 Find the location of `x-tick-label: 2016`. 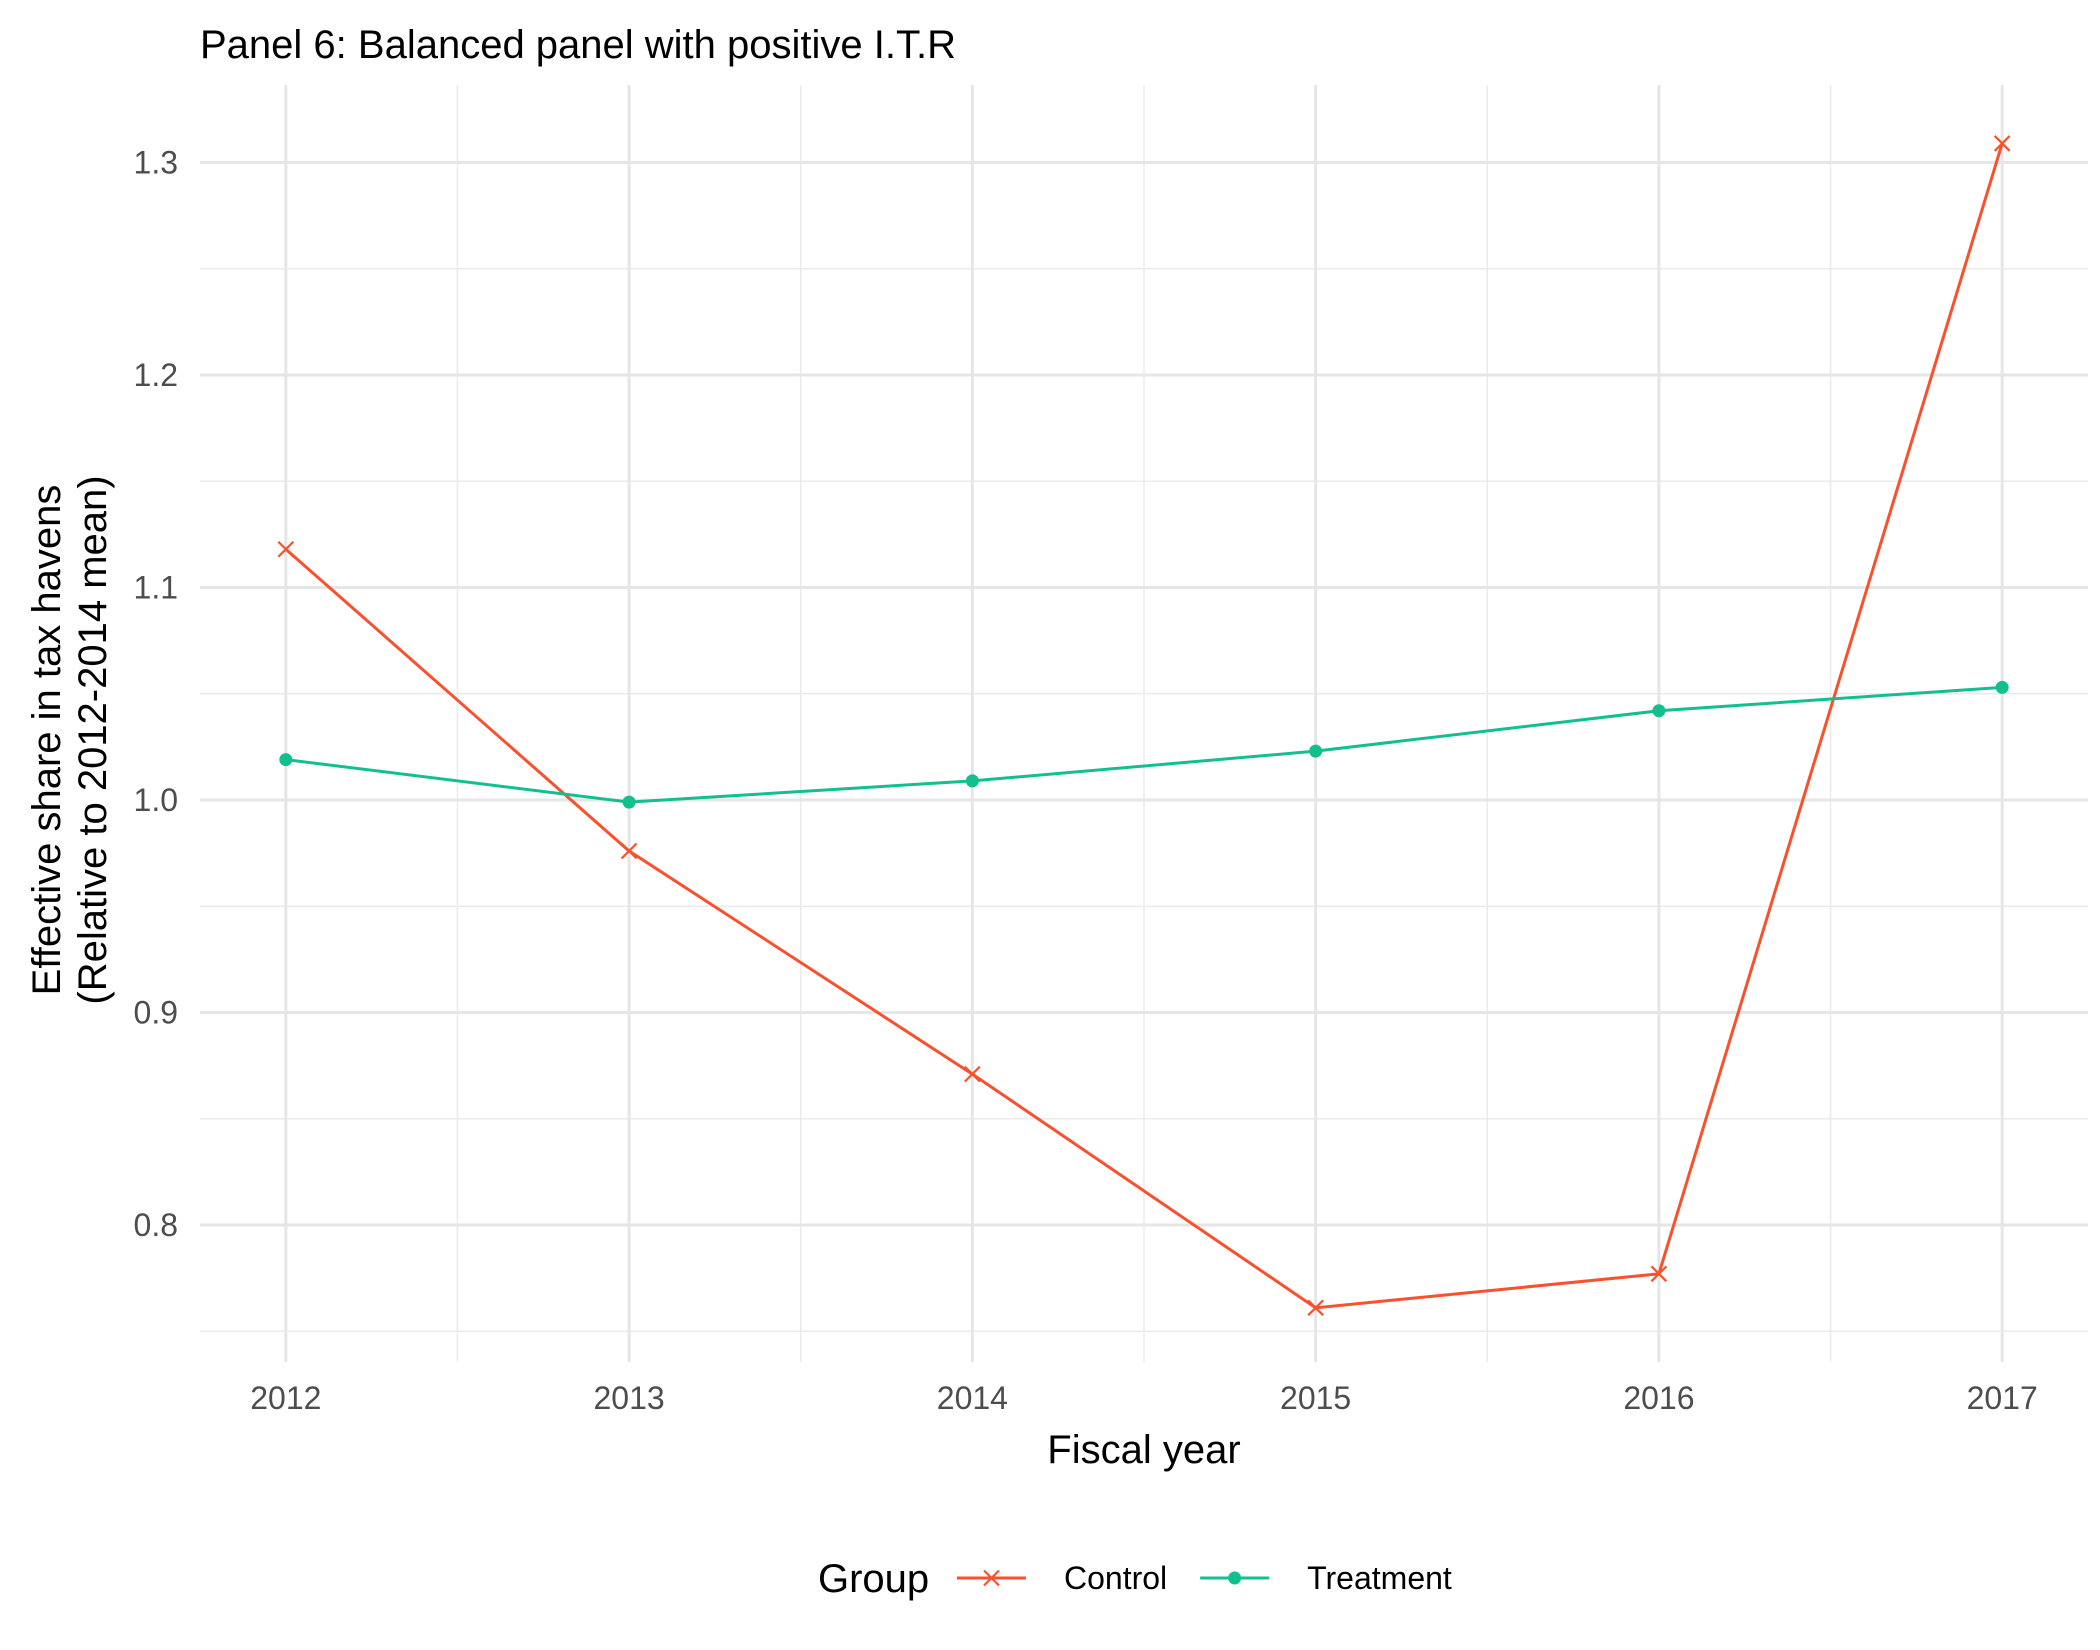

x-tick-label: 2016 is located at coordinates (1658, 1398).